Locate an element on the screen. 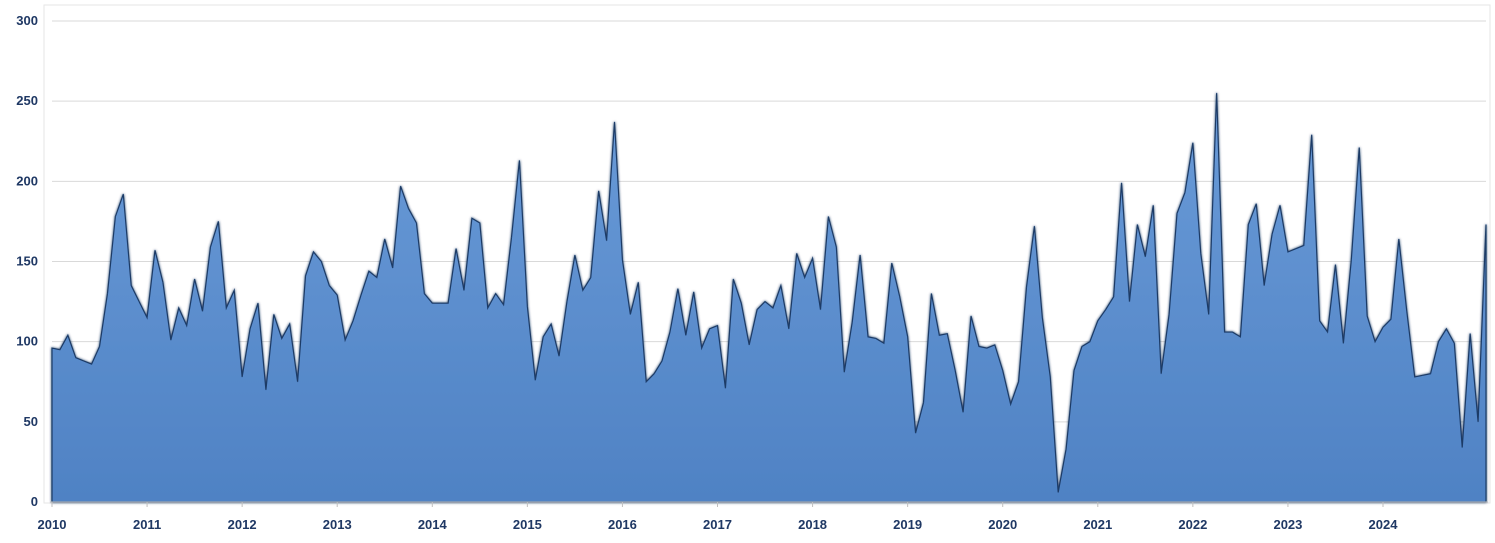  x-tick-label: 2016 is located at coordinates (622, 524).